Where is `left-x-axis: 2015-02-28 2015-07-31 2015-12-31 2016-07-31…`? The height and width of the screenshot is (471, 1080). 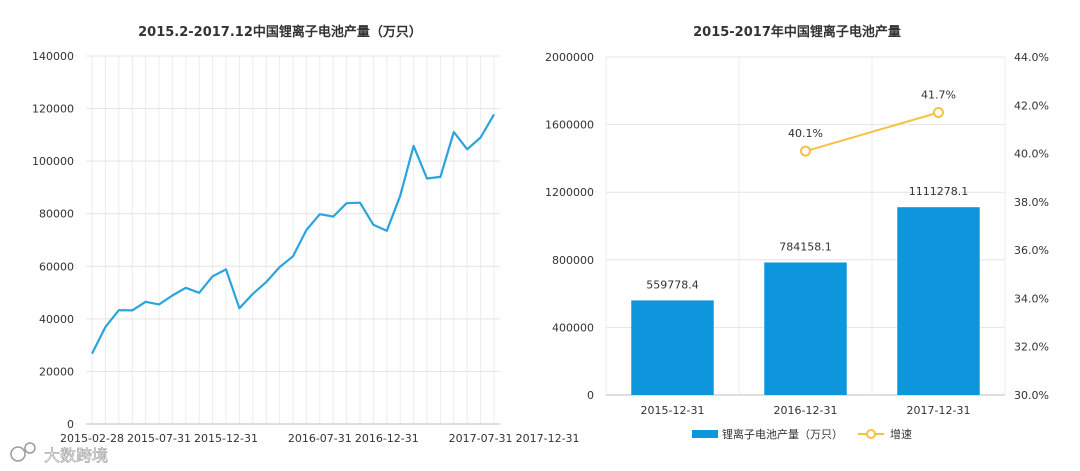
left-x-axis: 2015-02-28 2015-07-31 2015-12-31 2016-07-31… is located at coordinates (320, 438).